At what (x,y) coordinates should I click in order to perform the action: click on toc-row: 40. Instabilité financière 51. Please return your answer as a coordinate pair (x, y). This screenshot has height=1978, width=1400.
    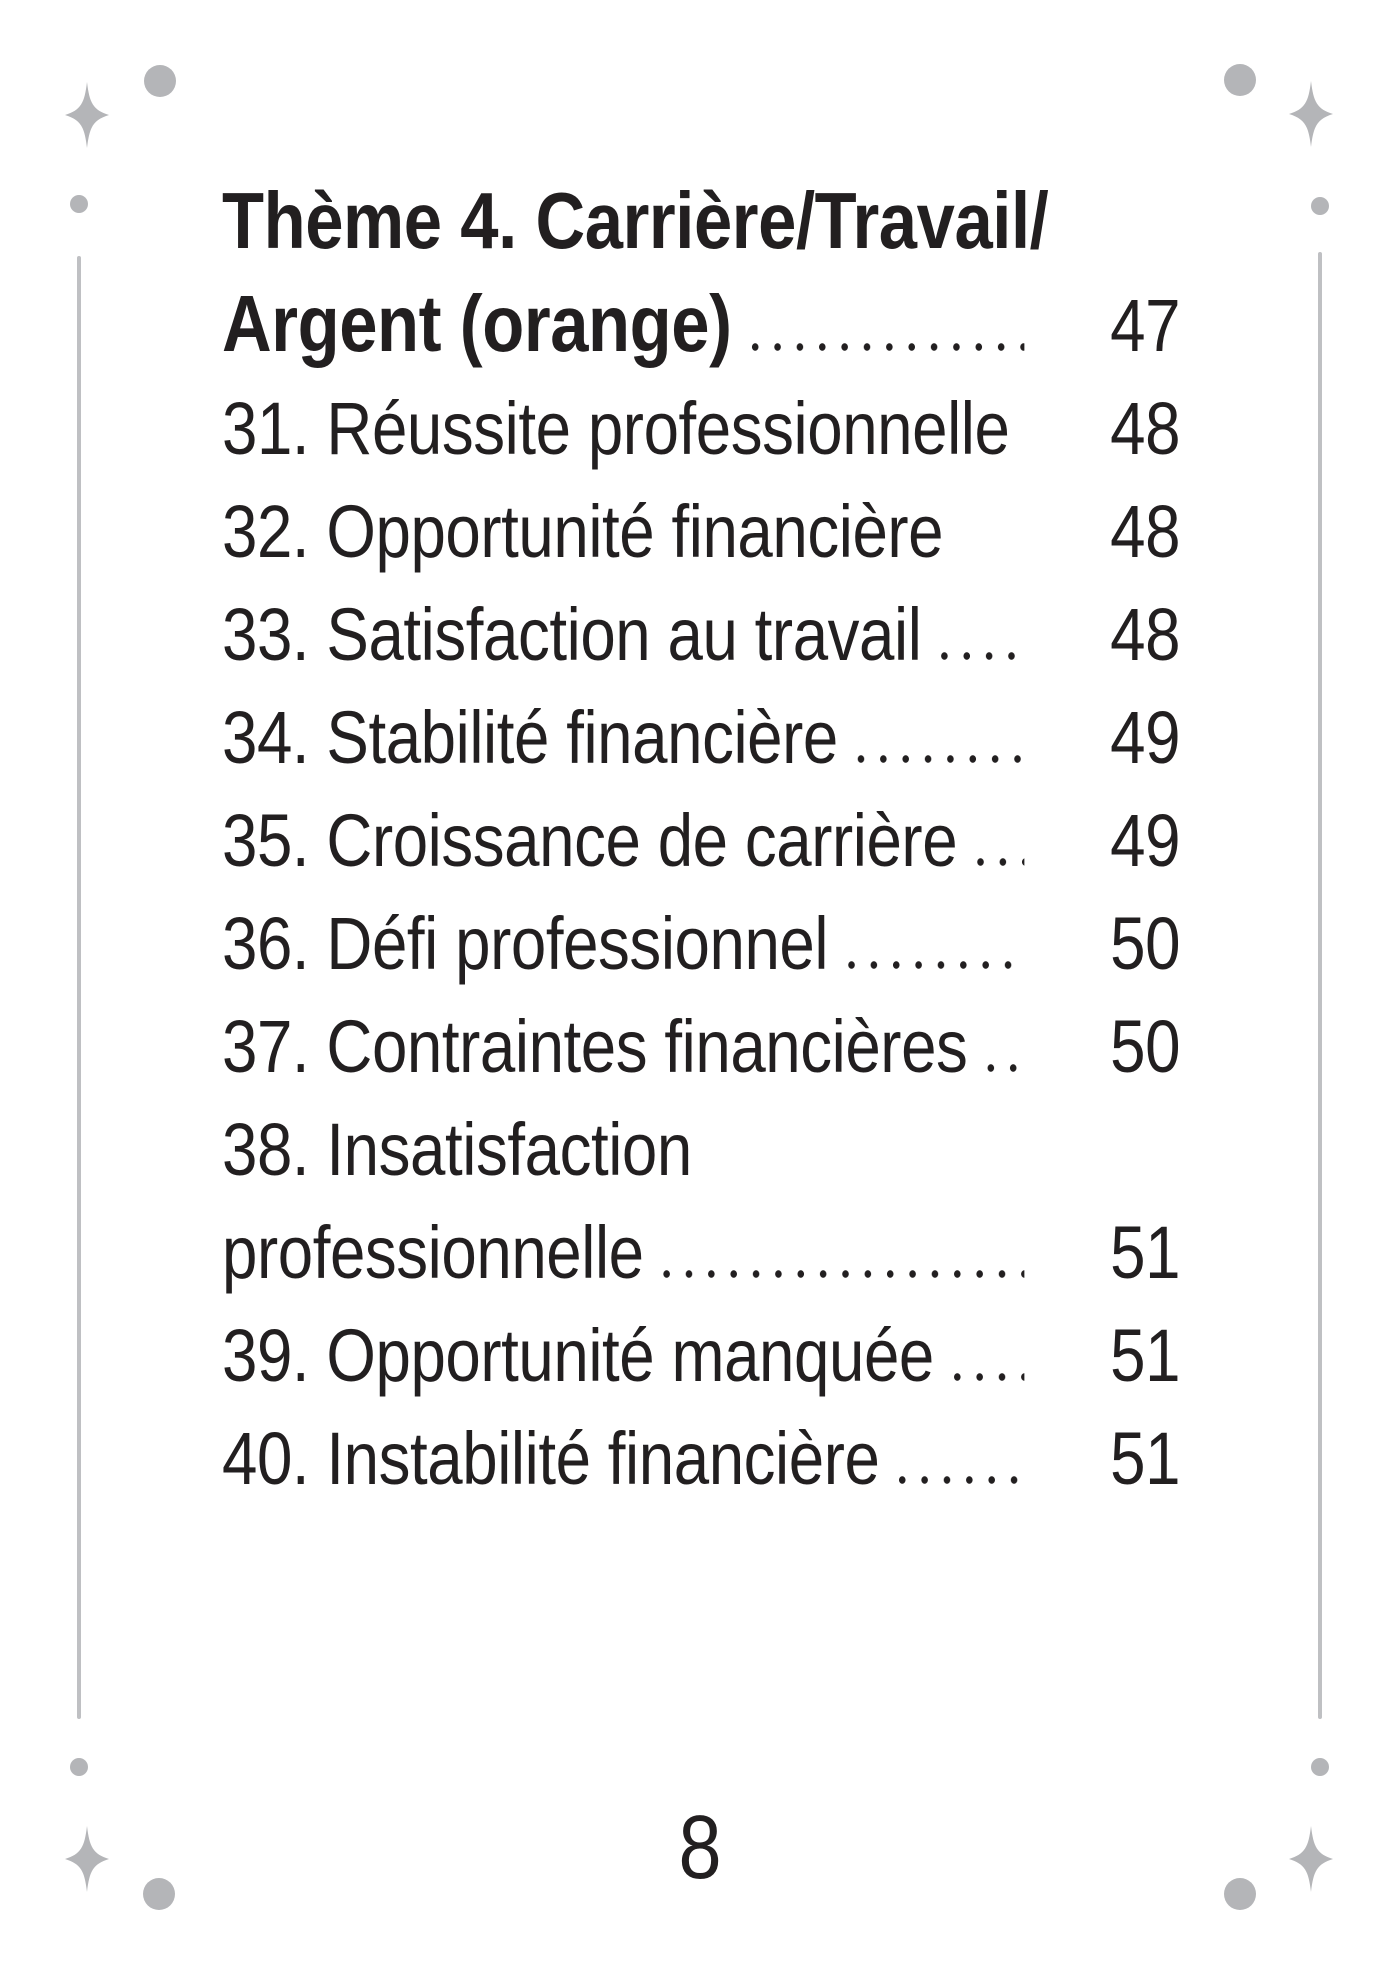
    Looking at the image, I should click on (701, 1458).